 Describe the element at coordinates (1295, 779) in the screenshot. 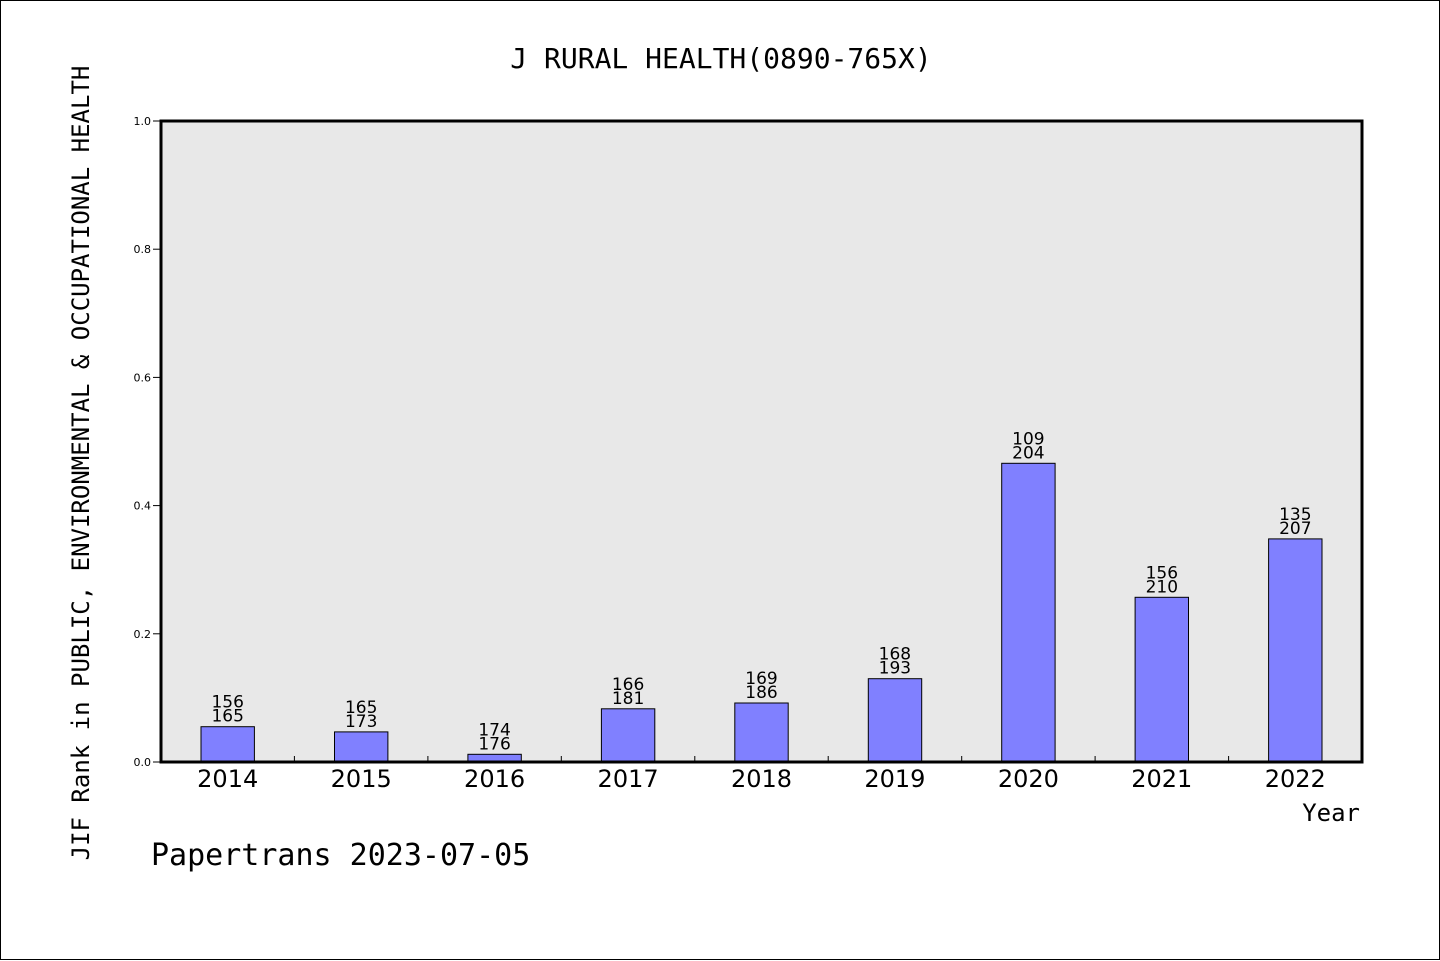

I see `x-tick-label-2022: 2022` at that location.